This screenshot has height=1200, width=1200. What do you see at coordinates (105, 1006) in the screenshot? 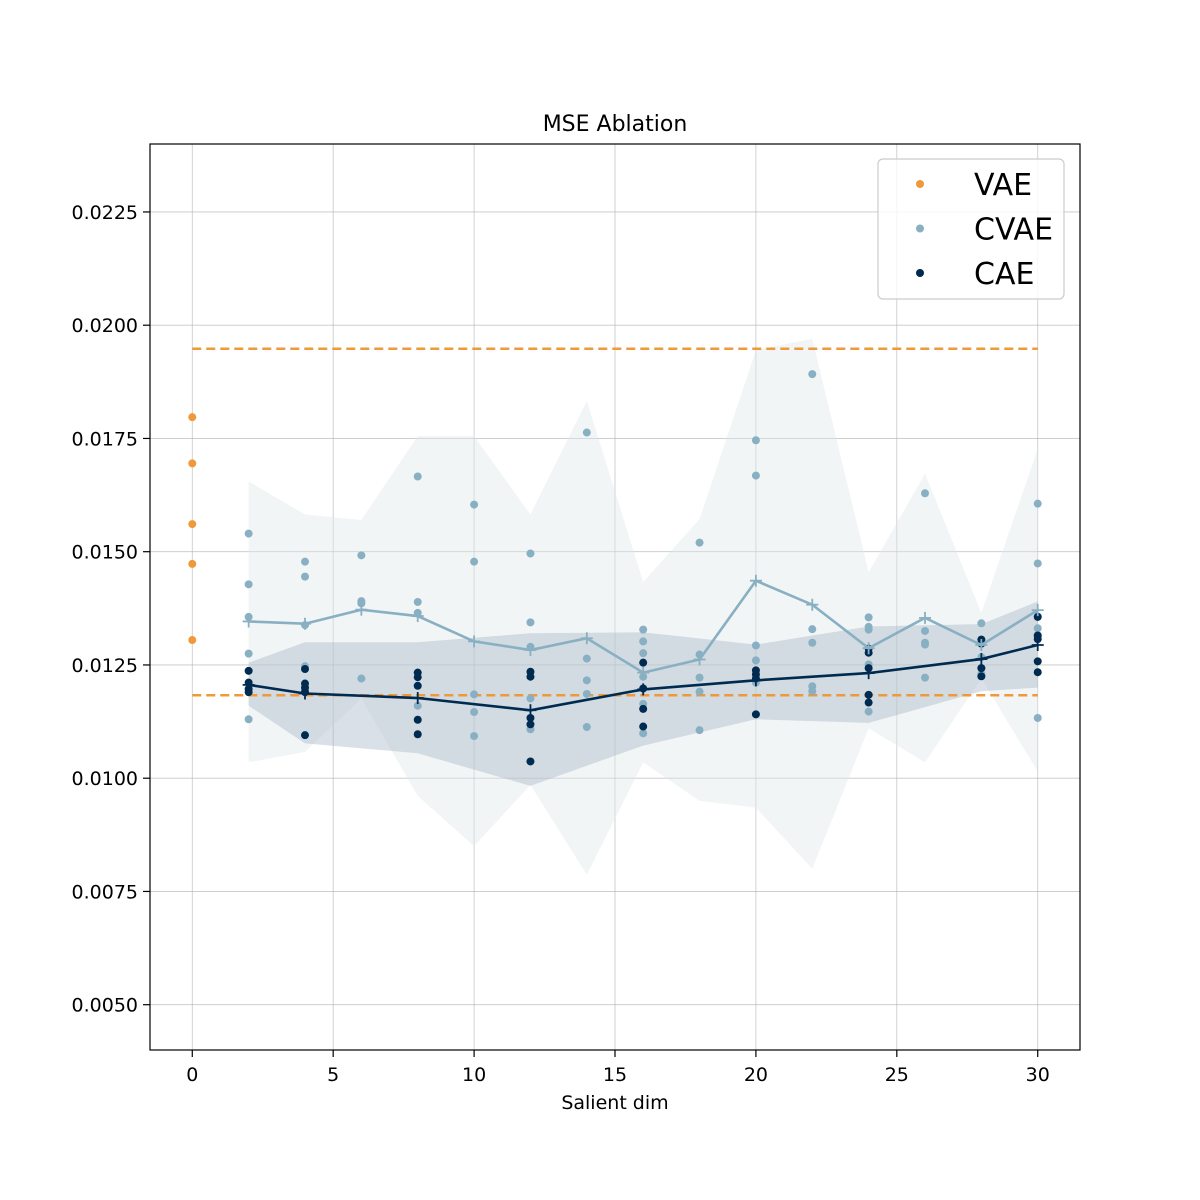
I see `y-tick-label: 0.0050` at bounding box center [105, 1006].